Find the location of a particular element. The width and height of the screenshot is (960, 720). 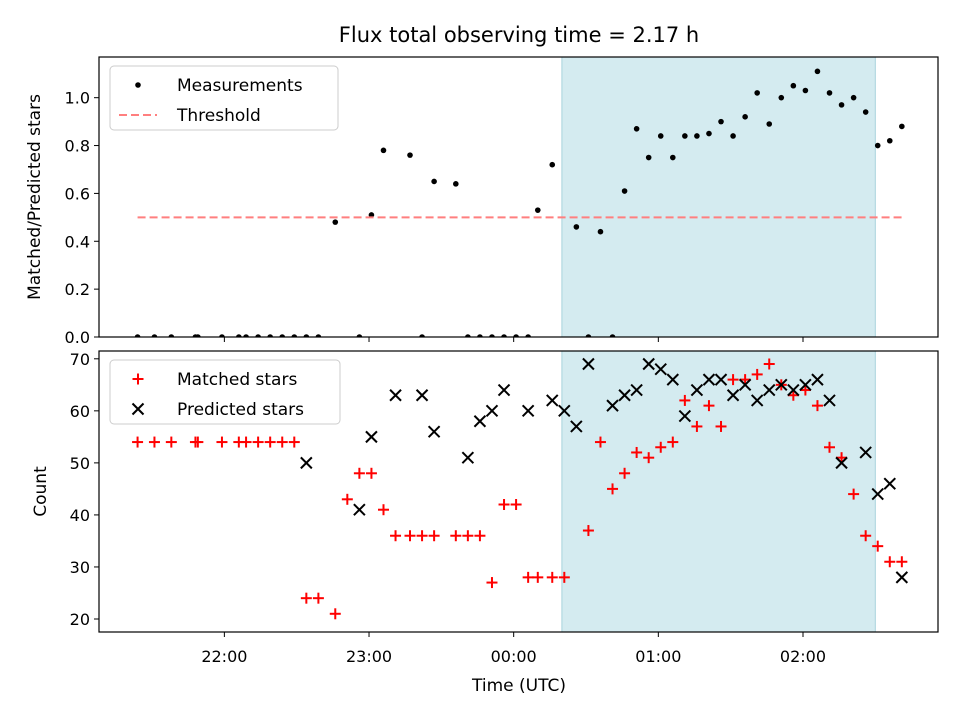

x-tick-label: 23:00 is located at coordinates (369, 656).